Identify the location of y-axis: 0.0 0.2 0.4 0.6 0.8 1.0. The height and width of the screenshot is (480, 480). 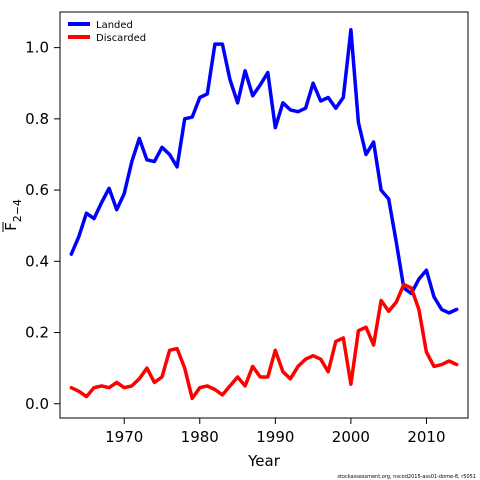
(42, 226).